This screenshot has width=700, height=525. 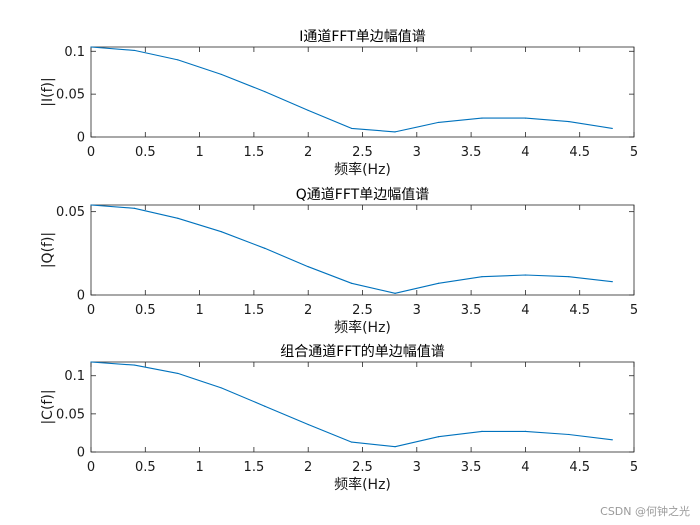 What do you see at coordinates (362, 195) in the screenshot?
I see `chart-title: Q通道FFT单边幅值谱` at bounding box center [362, 195].